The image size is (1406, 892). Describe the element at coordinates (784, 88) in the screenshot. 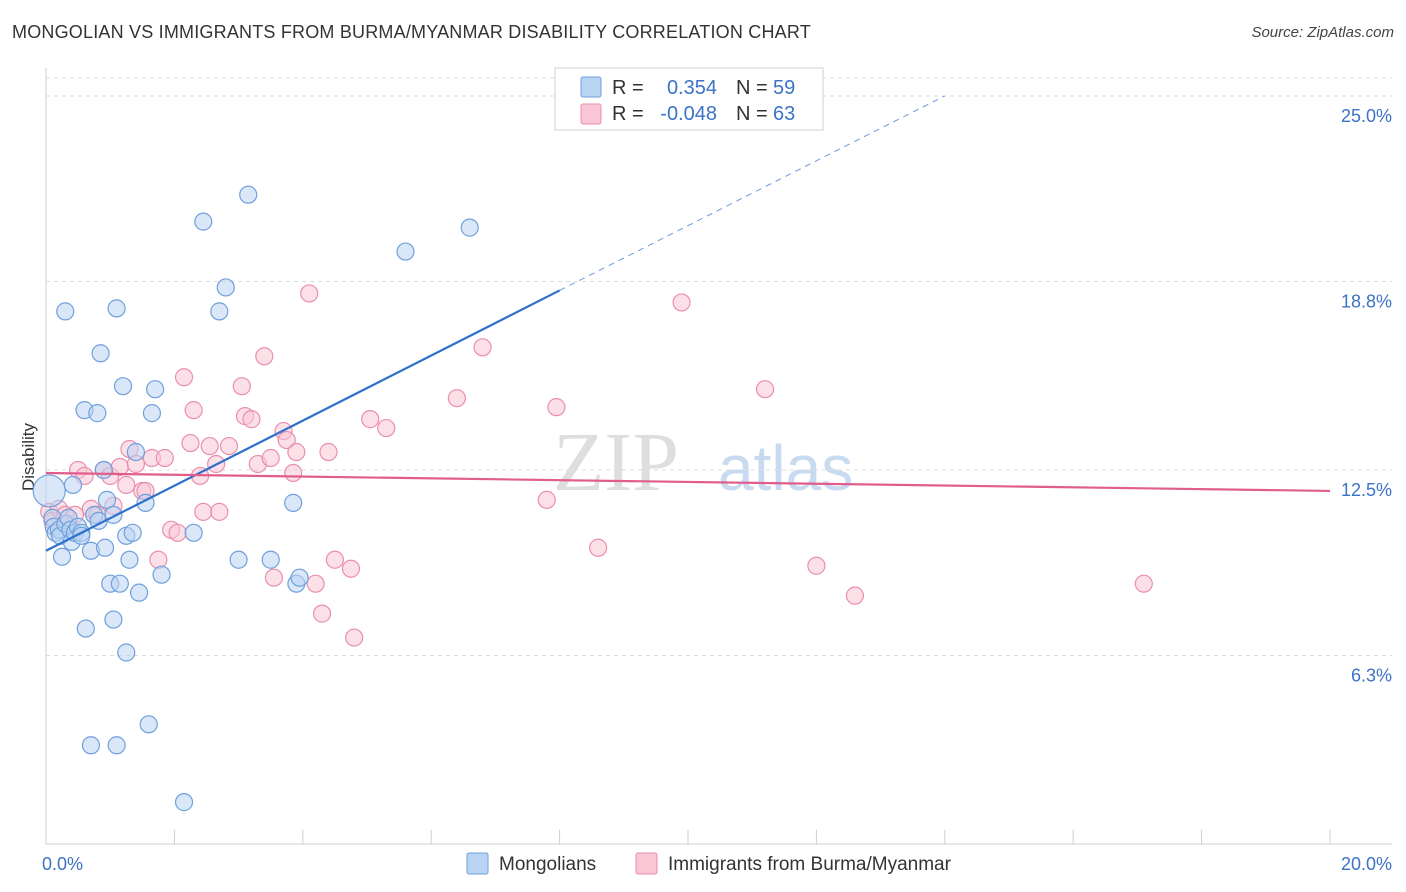

I see `legend-n-value-1: 59` at that location.